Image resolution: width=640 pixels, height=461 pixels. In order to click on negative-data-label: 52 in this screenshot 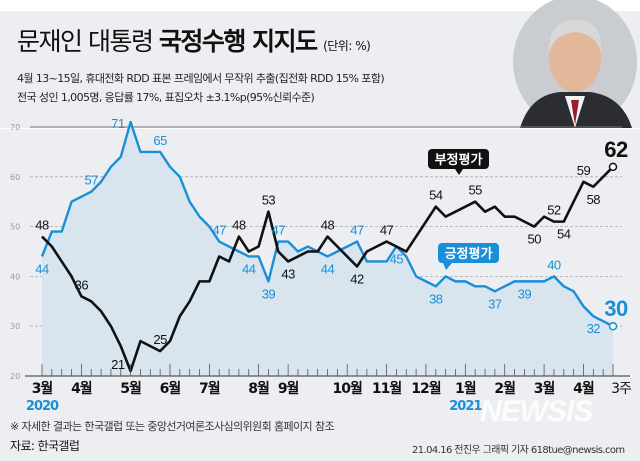, I will do `click(554, 210)`.